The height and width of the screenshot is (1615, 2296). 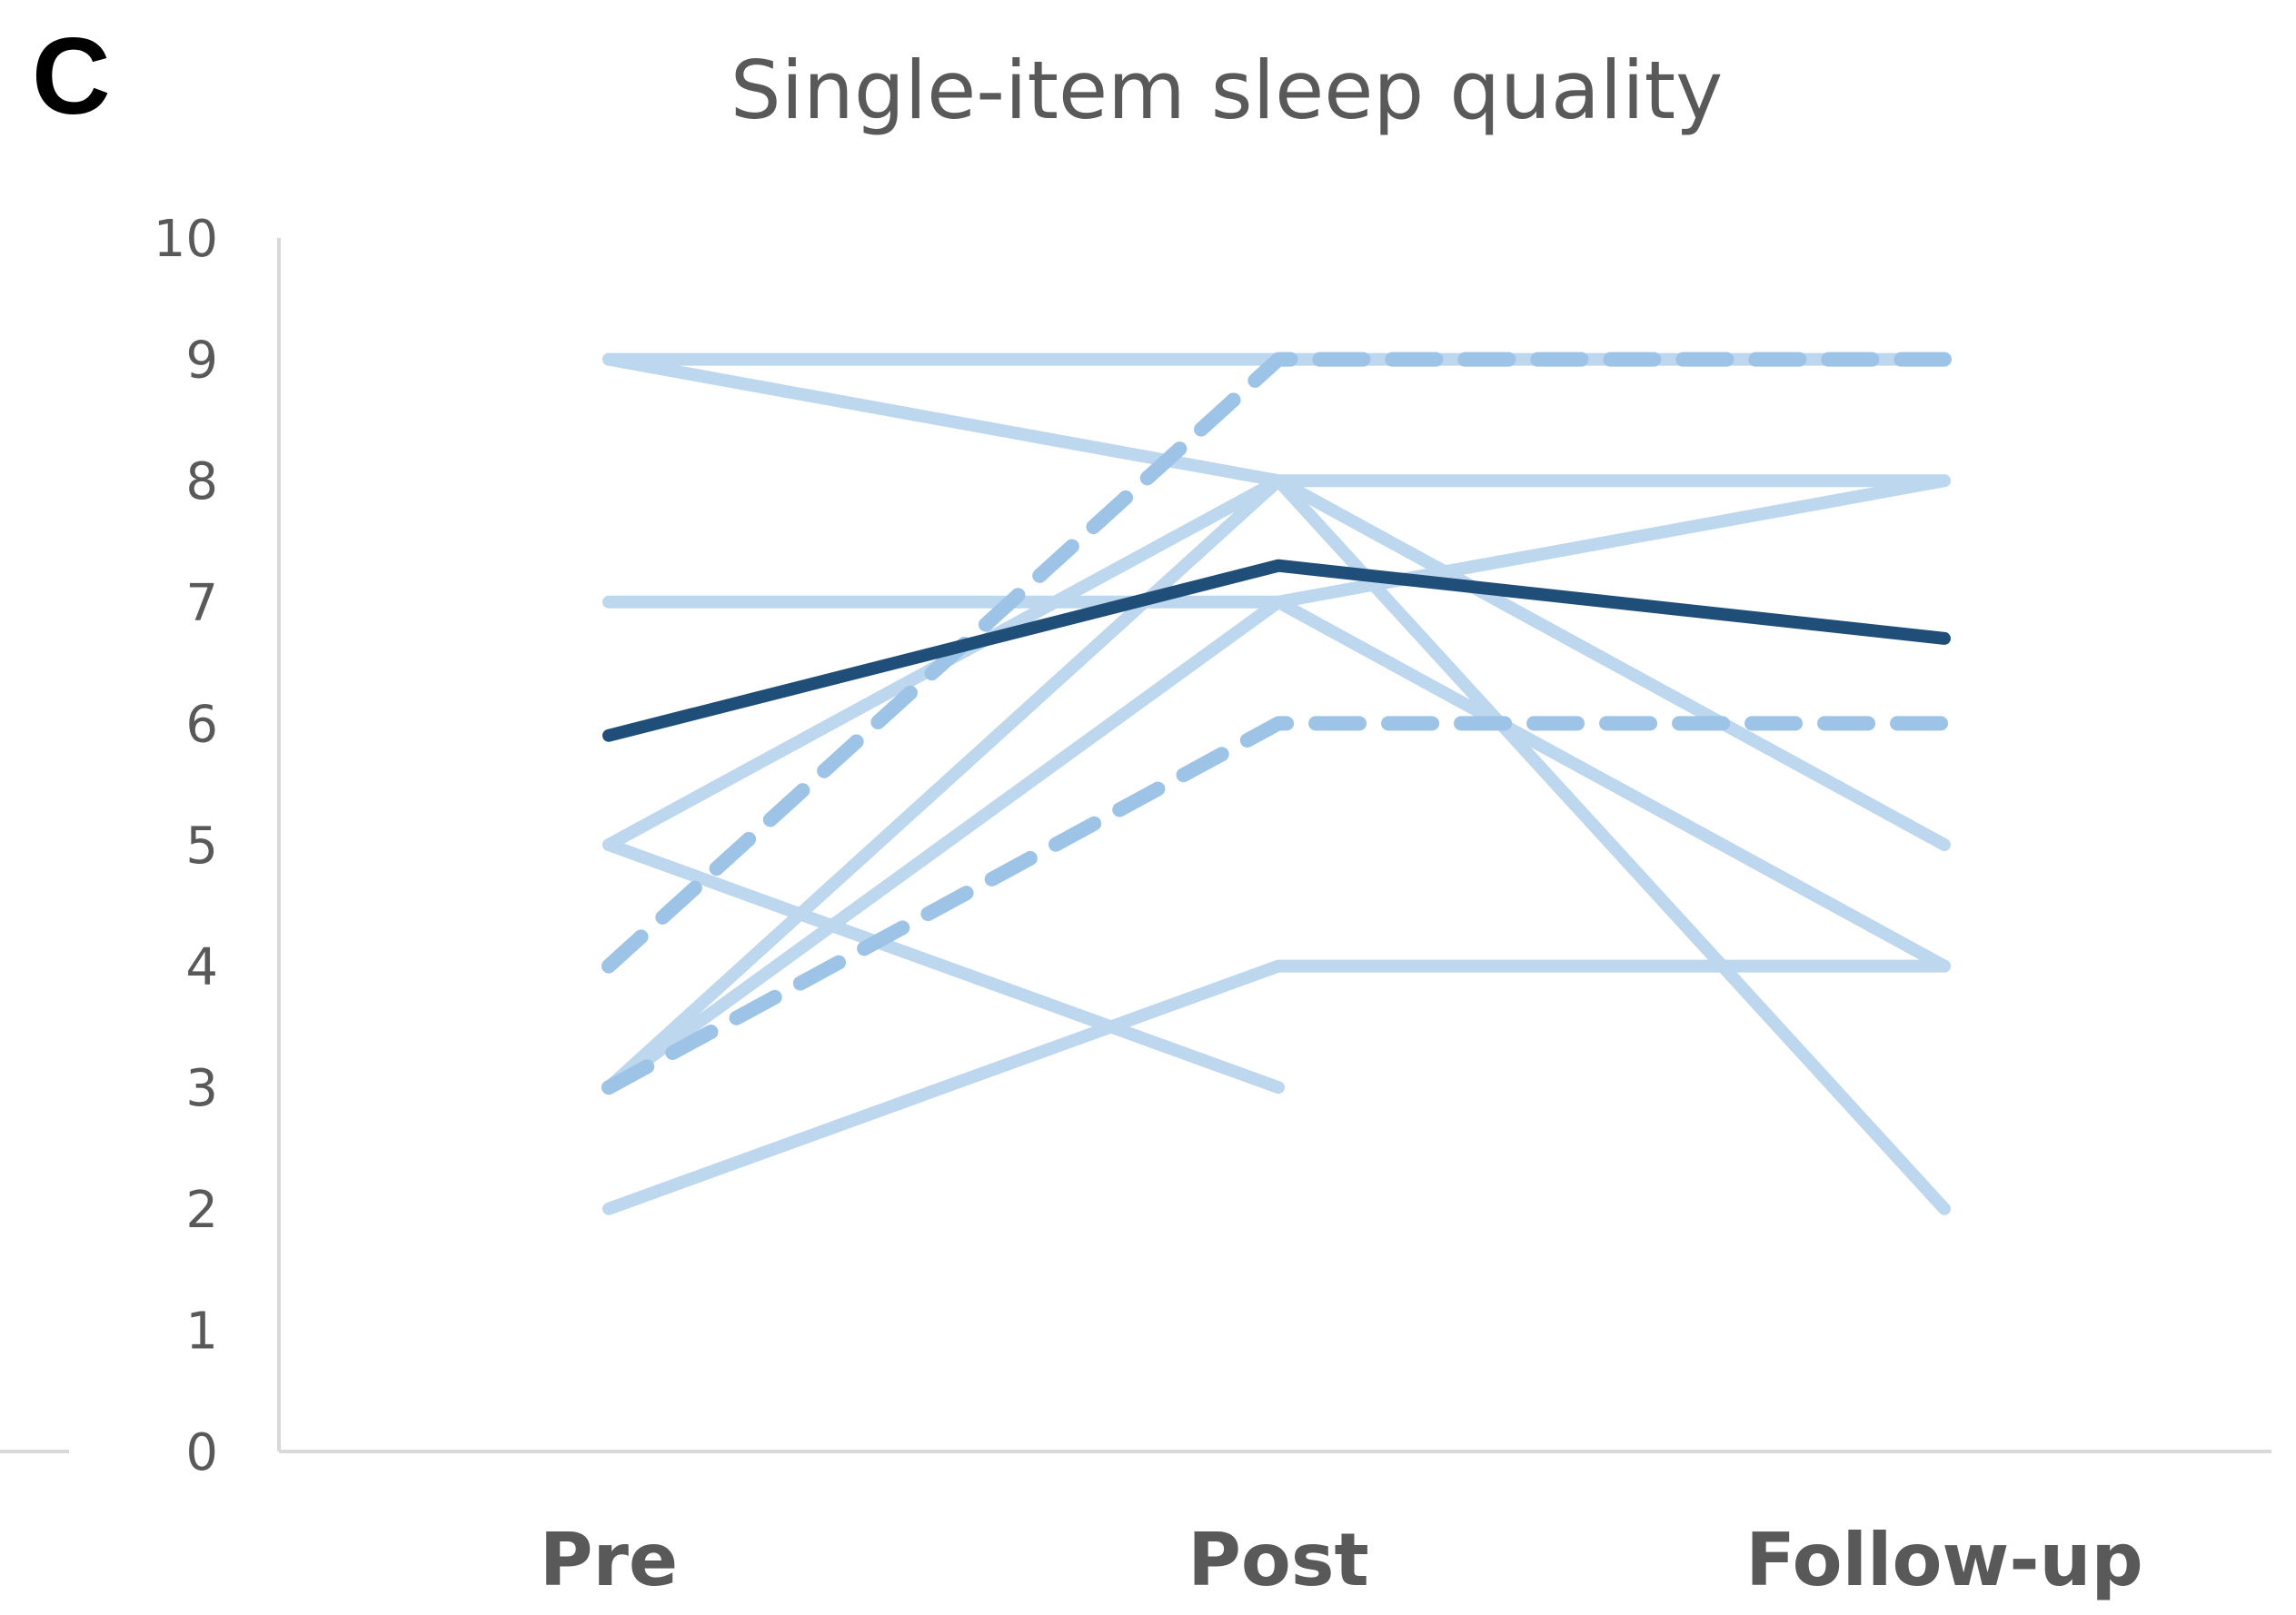 I want to click on x-tick-label: Follow-up, so click(x=1944, y=1560).